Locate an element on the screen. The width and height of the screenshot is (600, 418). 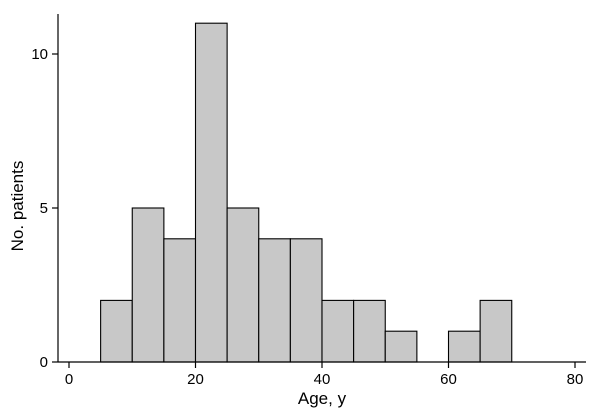
y-ticks-group: 0 5 10 is located at coordinates (44, 208).